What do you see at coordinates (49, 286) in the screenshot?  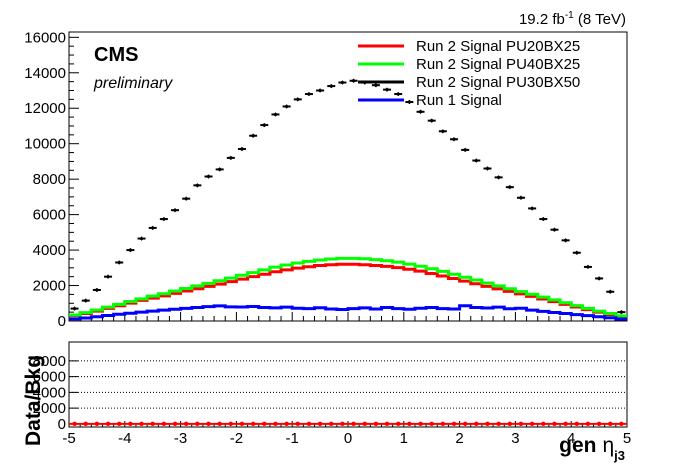 I see `main-y-tick-label: 2000` at bounding box center [49, 286].